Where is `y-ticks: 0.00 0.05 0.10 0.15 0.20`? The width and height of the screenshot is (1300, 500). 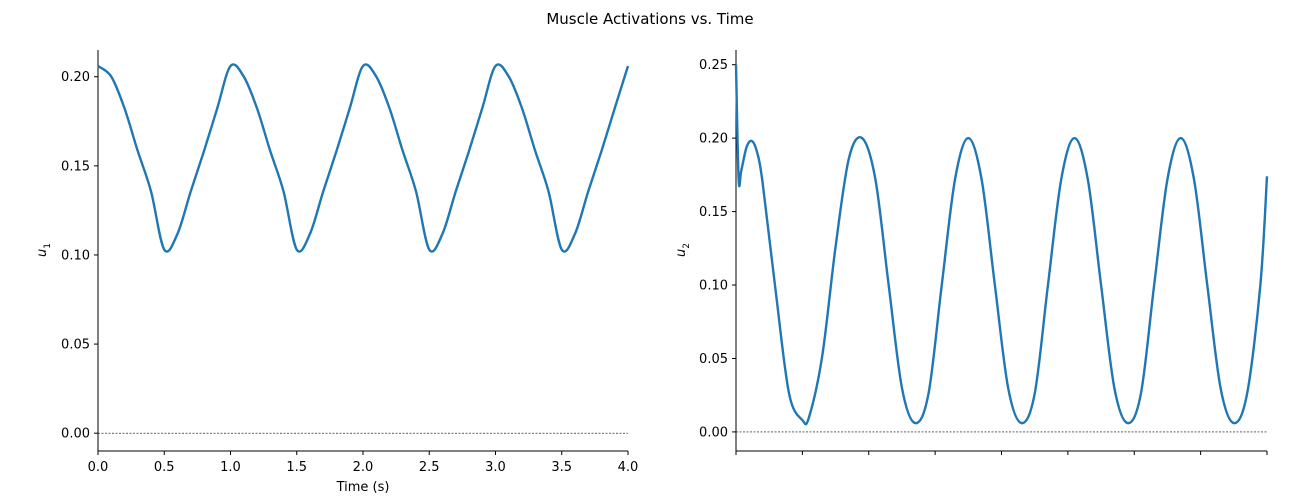 y-ticks: 0.00 0.05 0.10 0.15 0.20 is located at coordinates (79, 256).